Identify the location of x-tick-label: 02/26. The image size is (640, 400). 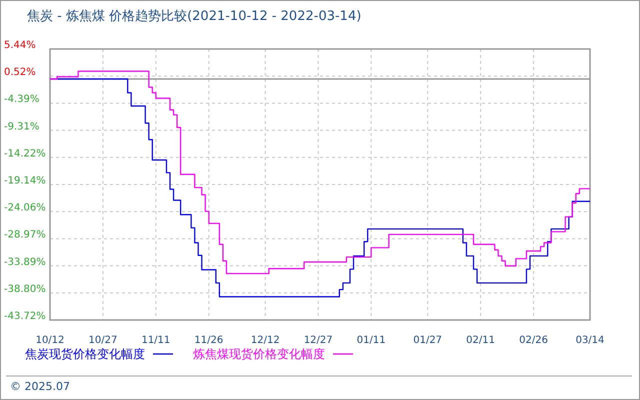
(533, 340).